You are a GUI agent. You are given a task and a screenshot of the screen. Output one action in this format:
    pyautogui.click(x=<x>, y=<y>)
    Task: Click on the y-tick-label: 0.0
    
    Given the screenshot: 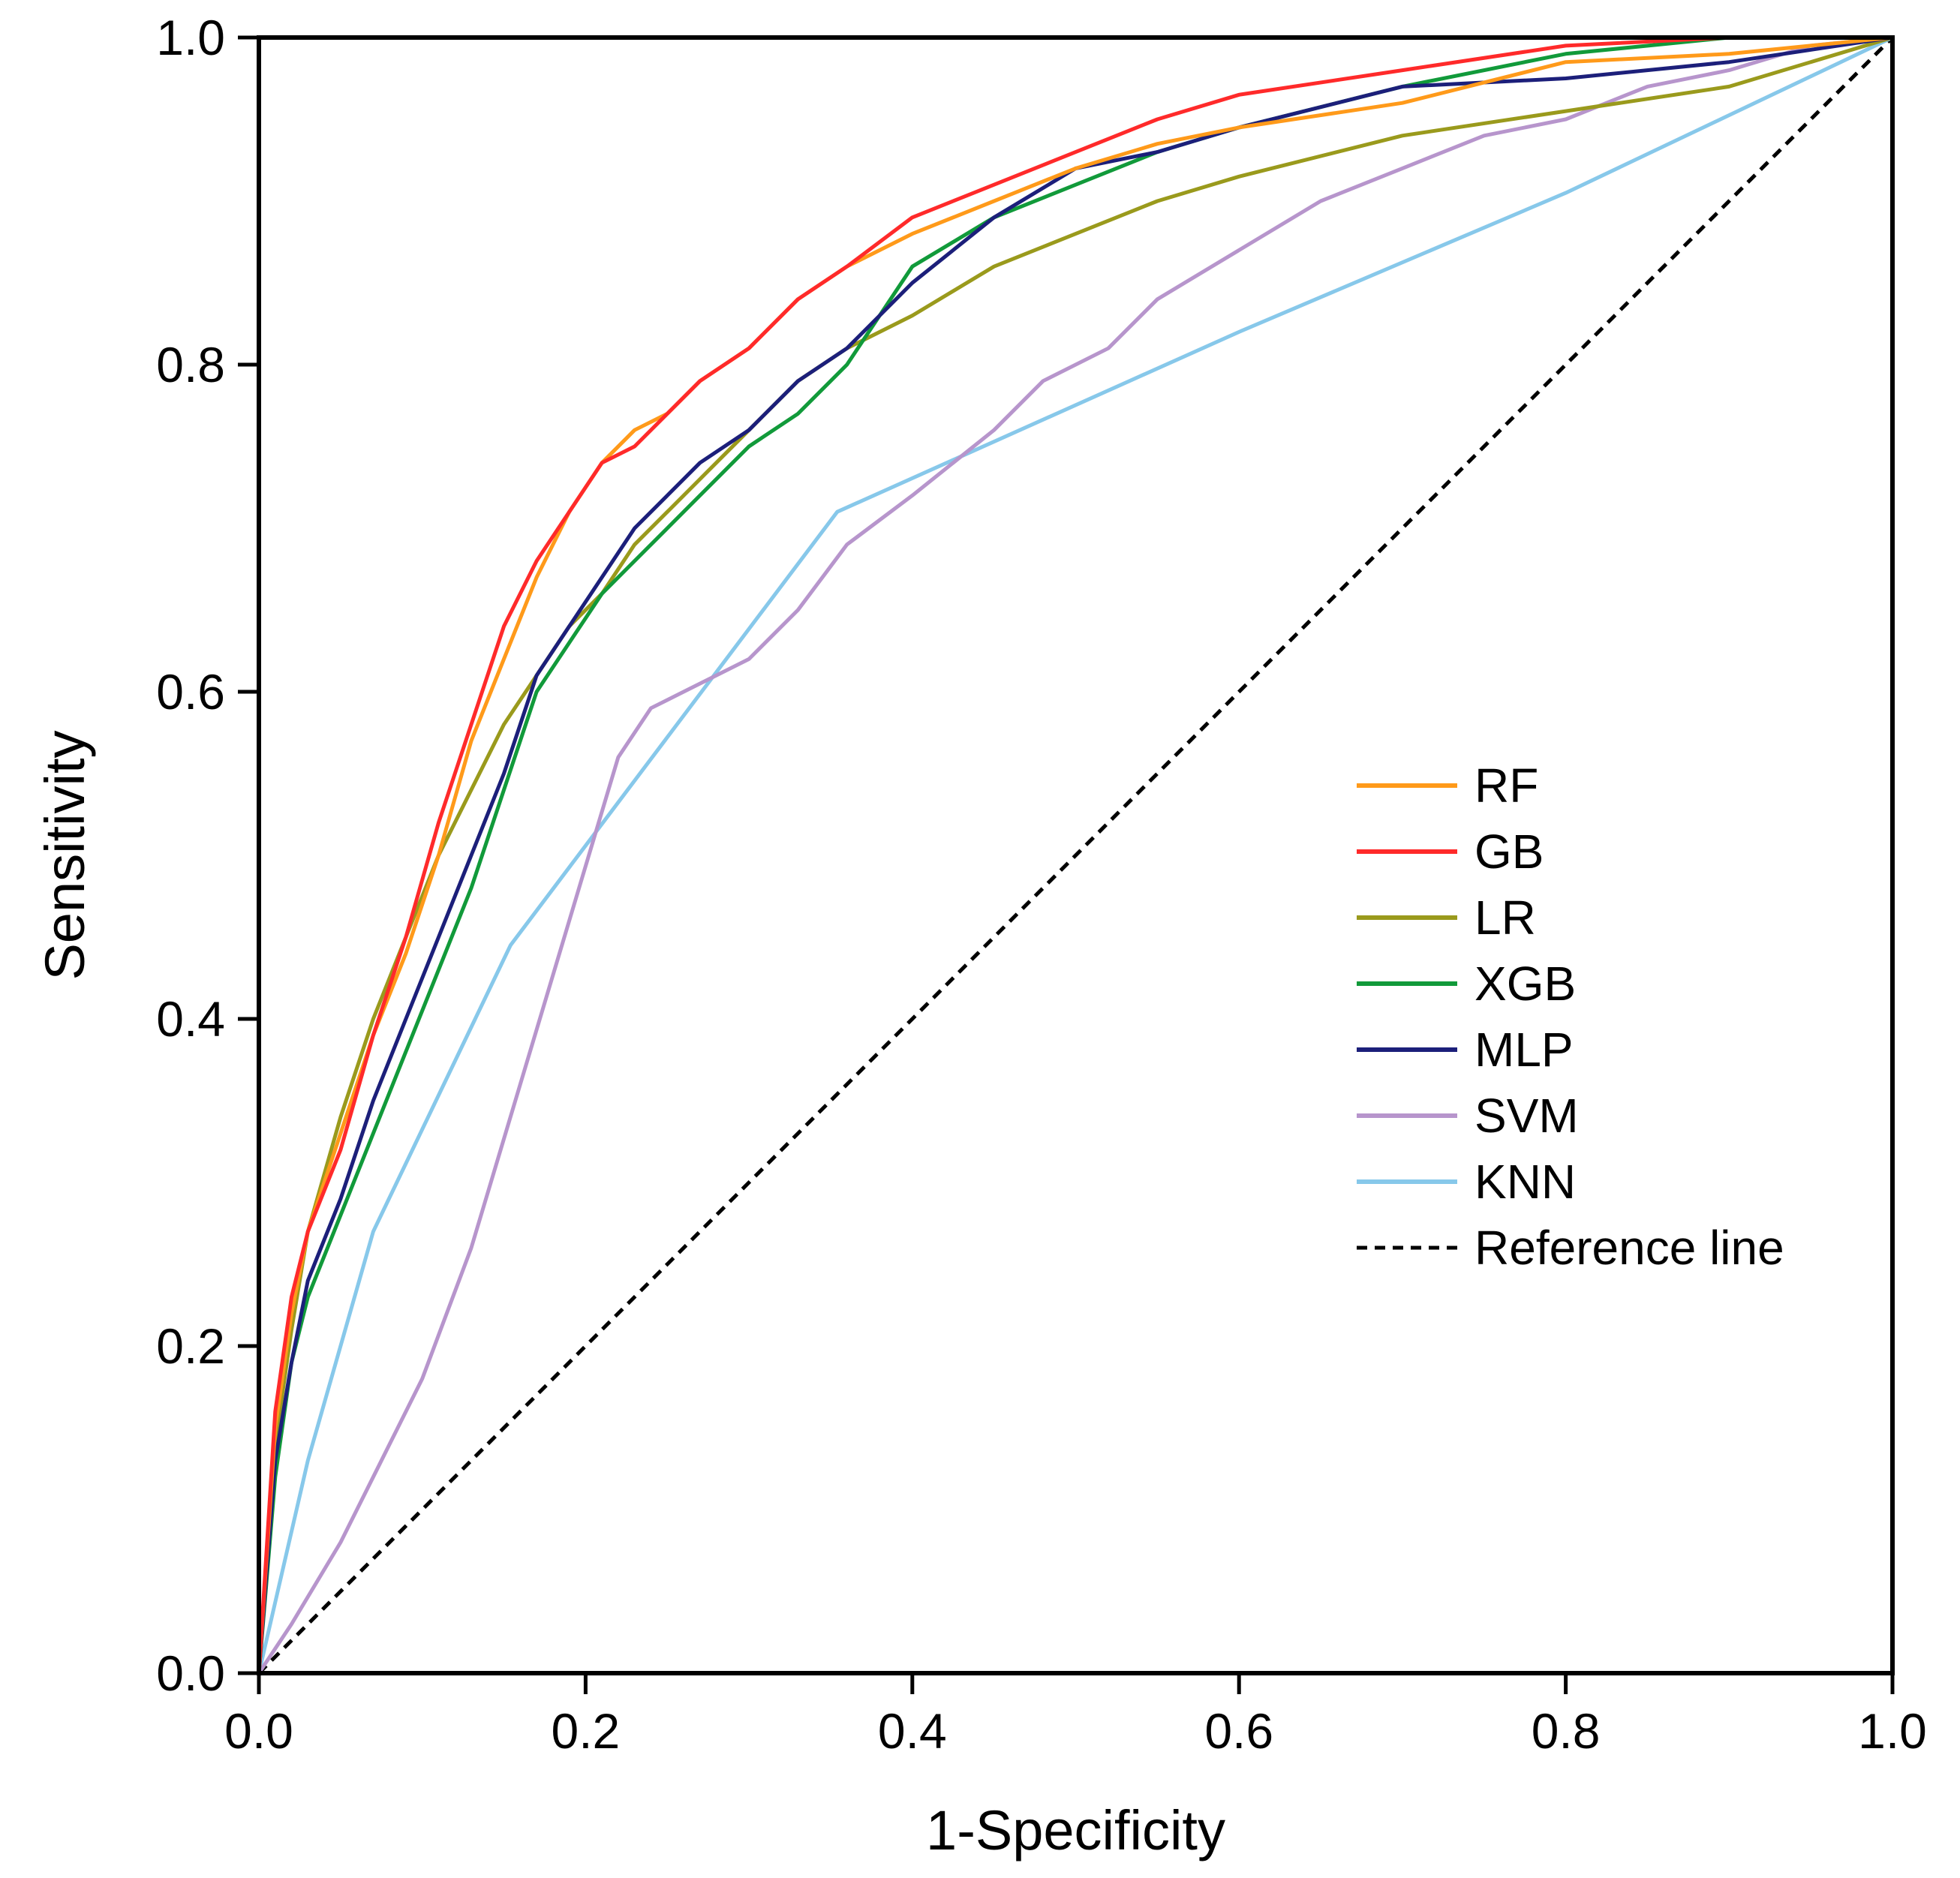 What is the action you would take?
    pyautogui.click(x=190, y=1673)
    